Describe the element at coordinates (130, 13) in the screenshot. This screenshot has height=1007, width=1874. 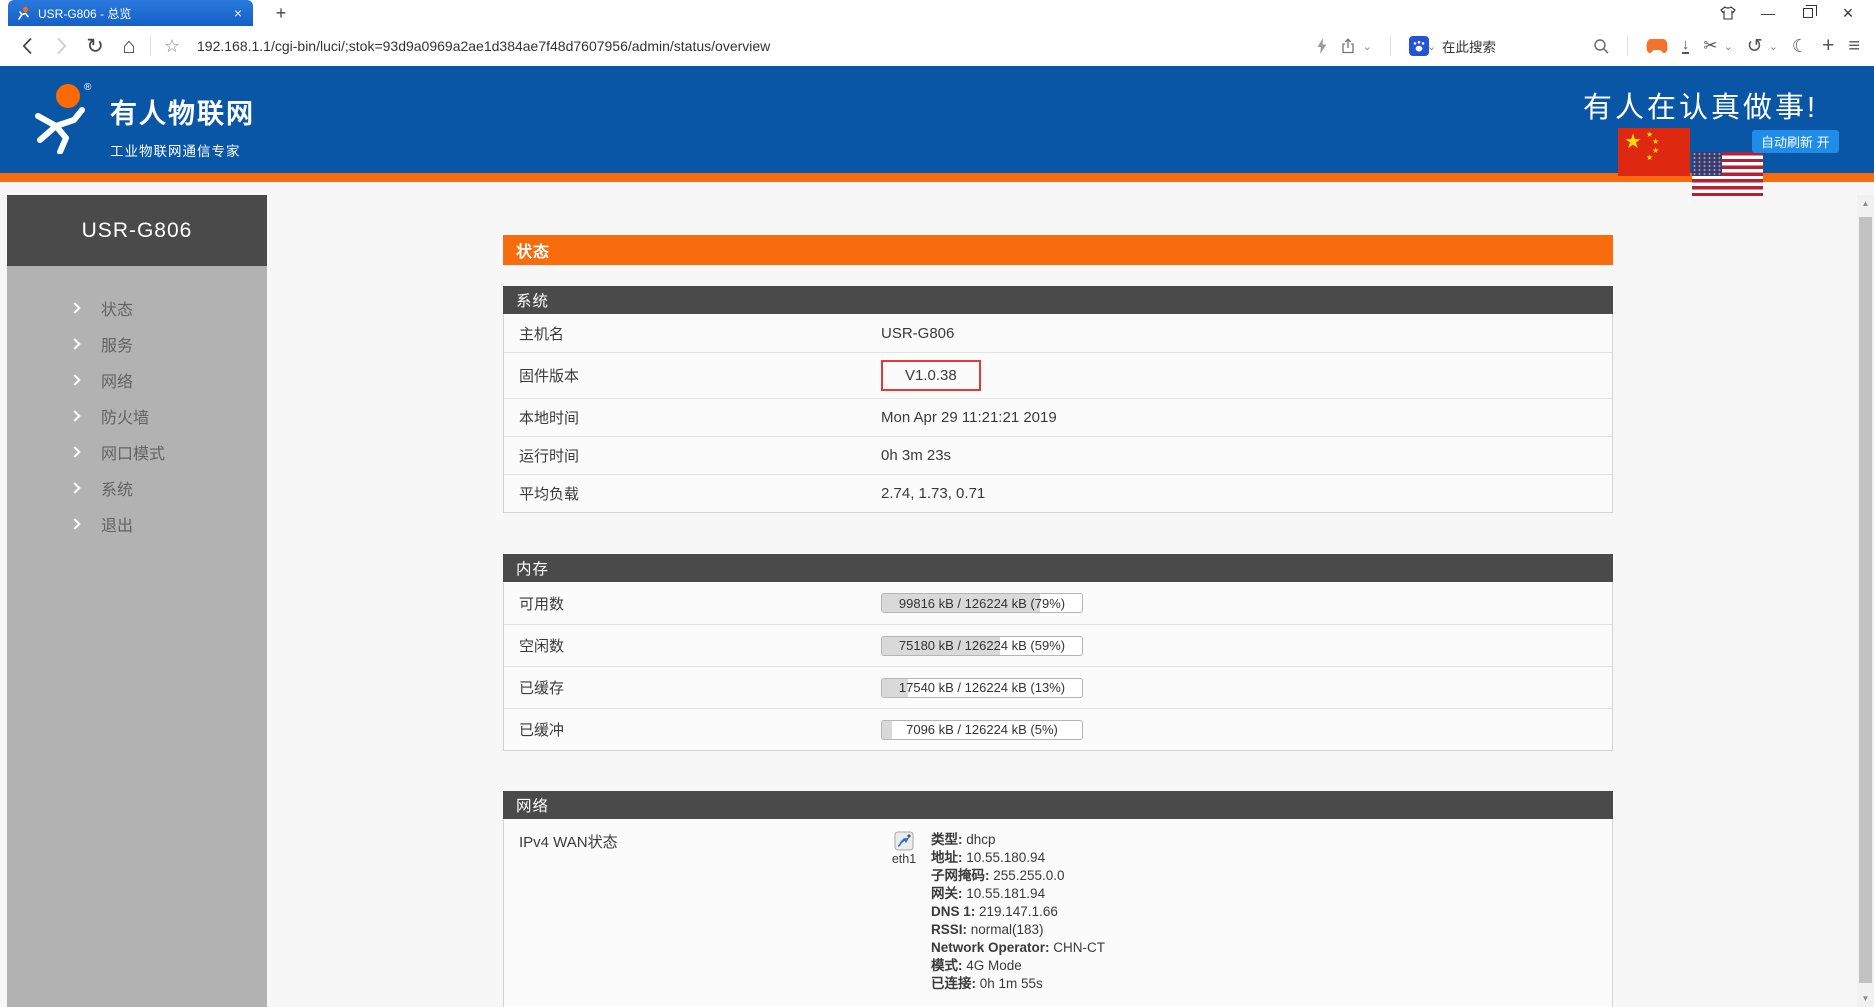
I see `browser-tab: USR-G806 - 总览 ×` at that location.